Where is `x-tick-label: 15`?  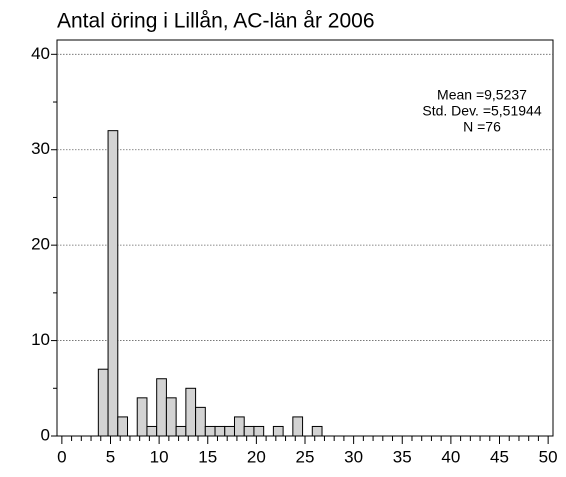
x-tick-label: 15 is located at coordinates (207, 456).